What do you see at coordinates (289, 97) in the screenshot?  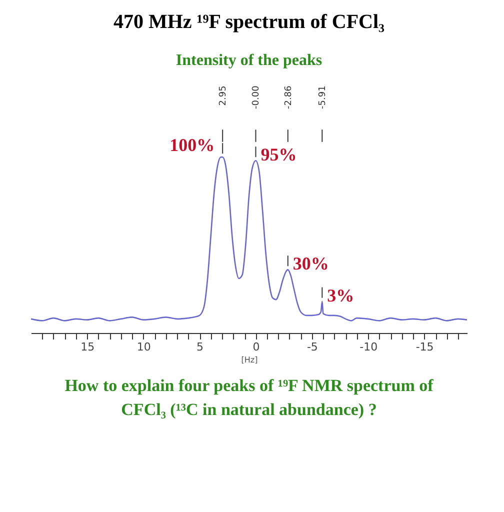 I see `text: -2.86` at bounding box center [289, 97].